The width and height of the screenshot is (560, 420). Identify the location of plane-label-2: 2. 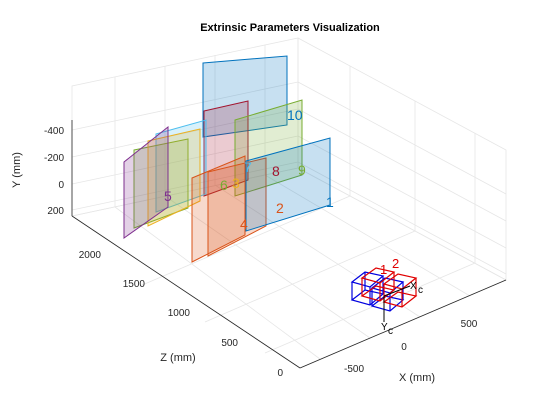
(280, 208).